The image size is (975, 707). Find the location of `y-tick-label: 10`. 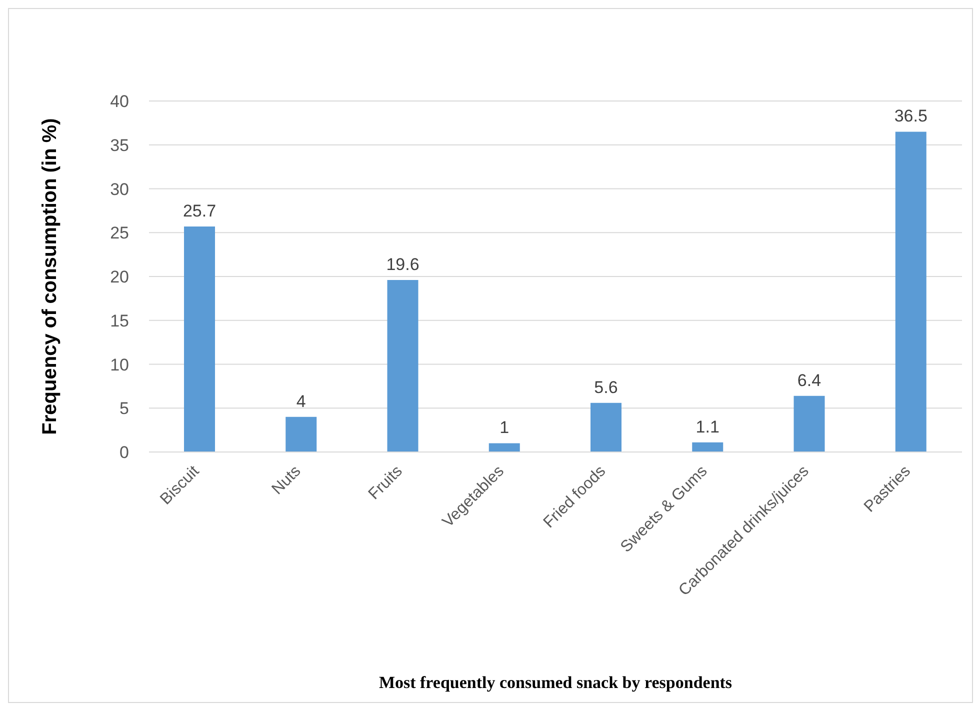

y-tick-label: 10 is located at coordinates (119, 364).